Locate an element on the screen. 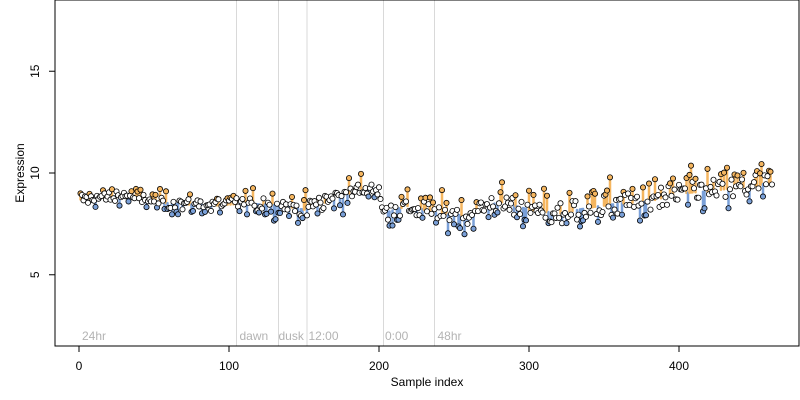 The width and height of the screenshot is (800, 400). y-tick-label: 10 is located at coordinates (35, 173).